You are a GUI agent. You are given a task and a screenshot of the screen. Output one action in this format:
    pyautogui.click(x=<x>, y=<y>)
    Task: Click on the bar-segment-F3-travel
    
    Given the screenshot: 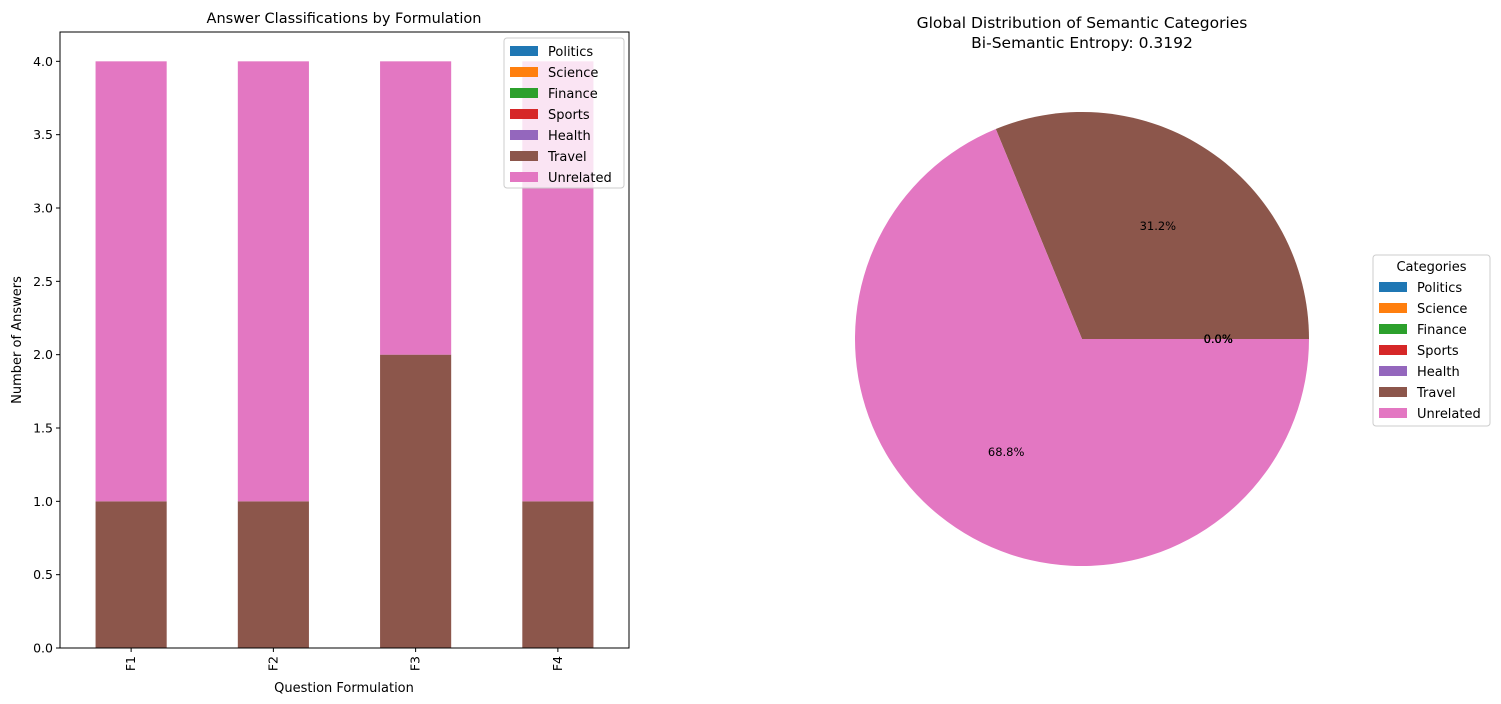 What is the action you would take?
    pyautogui.click(x=416, y=501)
    